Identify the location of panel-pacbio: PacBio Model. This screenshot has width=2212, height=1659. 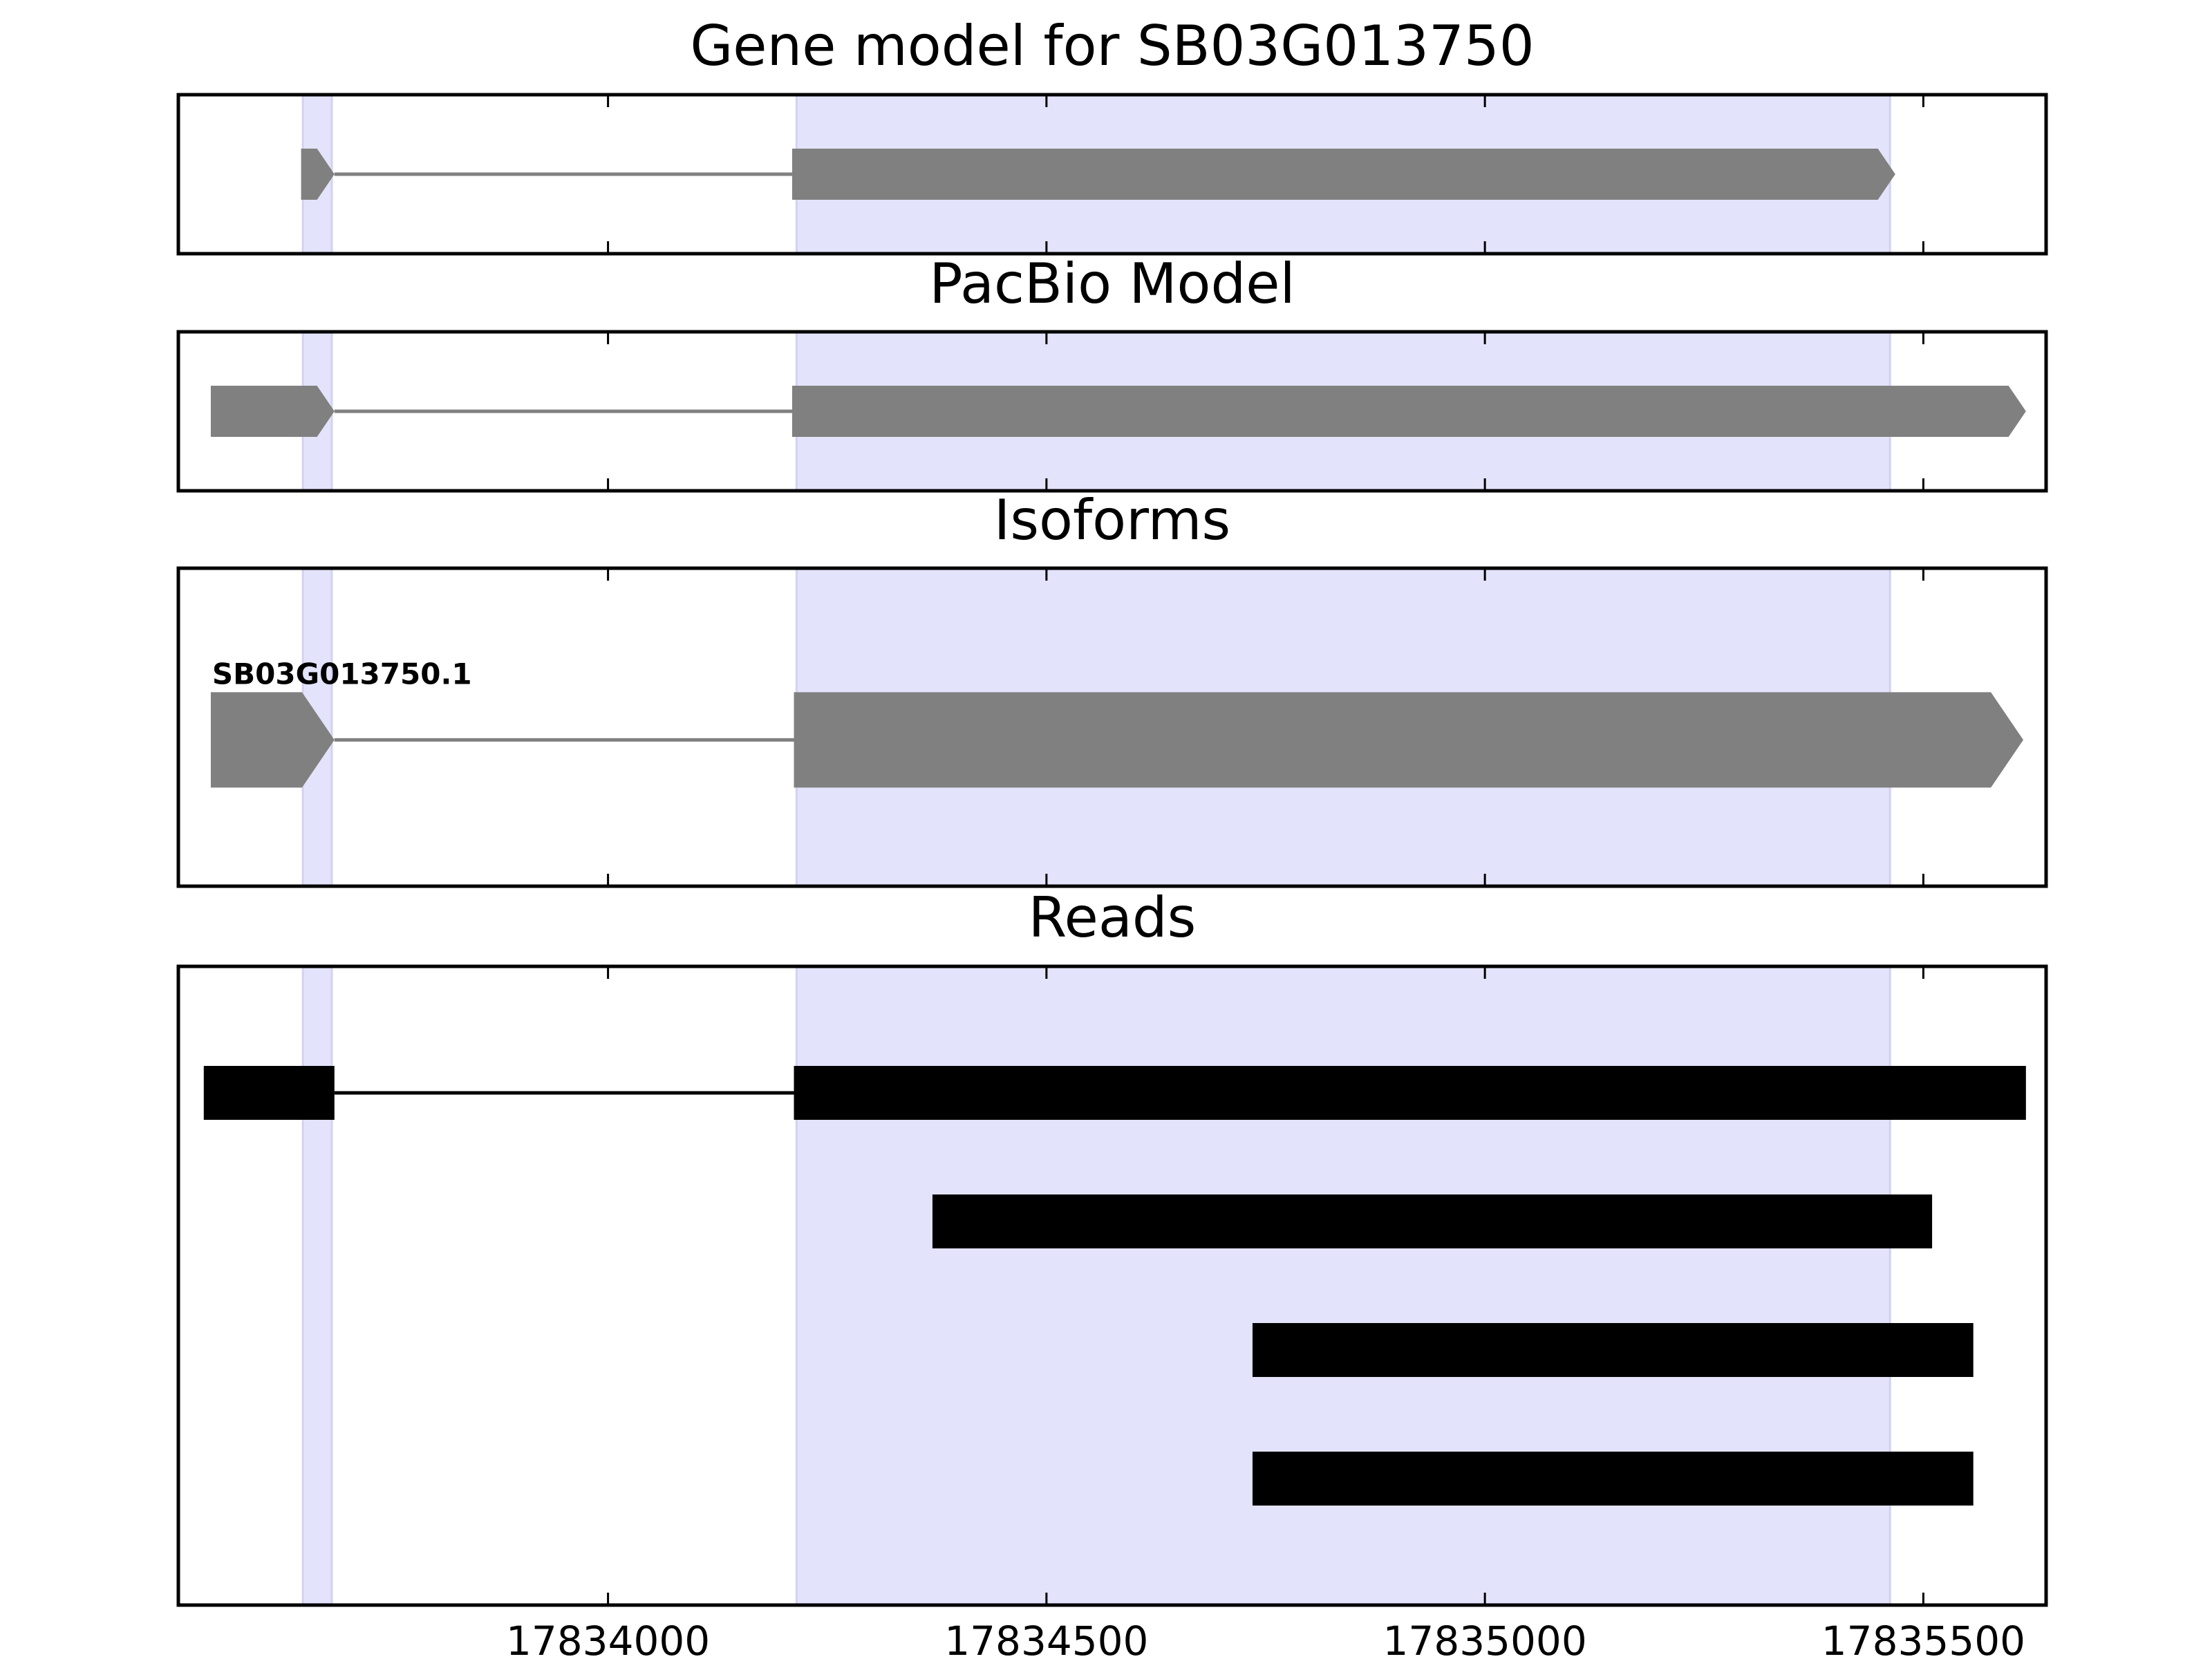
(1112, 372).